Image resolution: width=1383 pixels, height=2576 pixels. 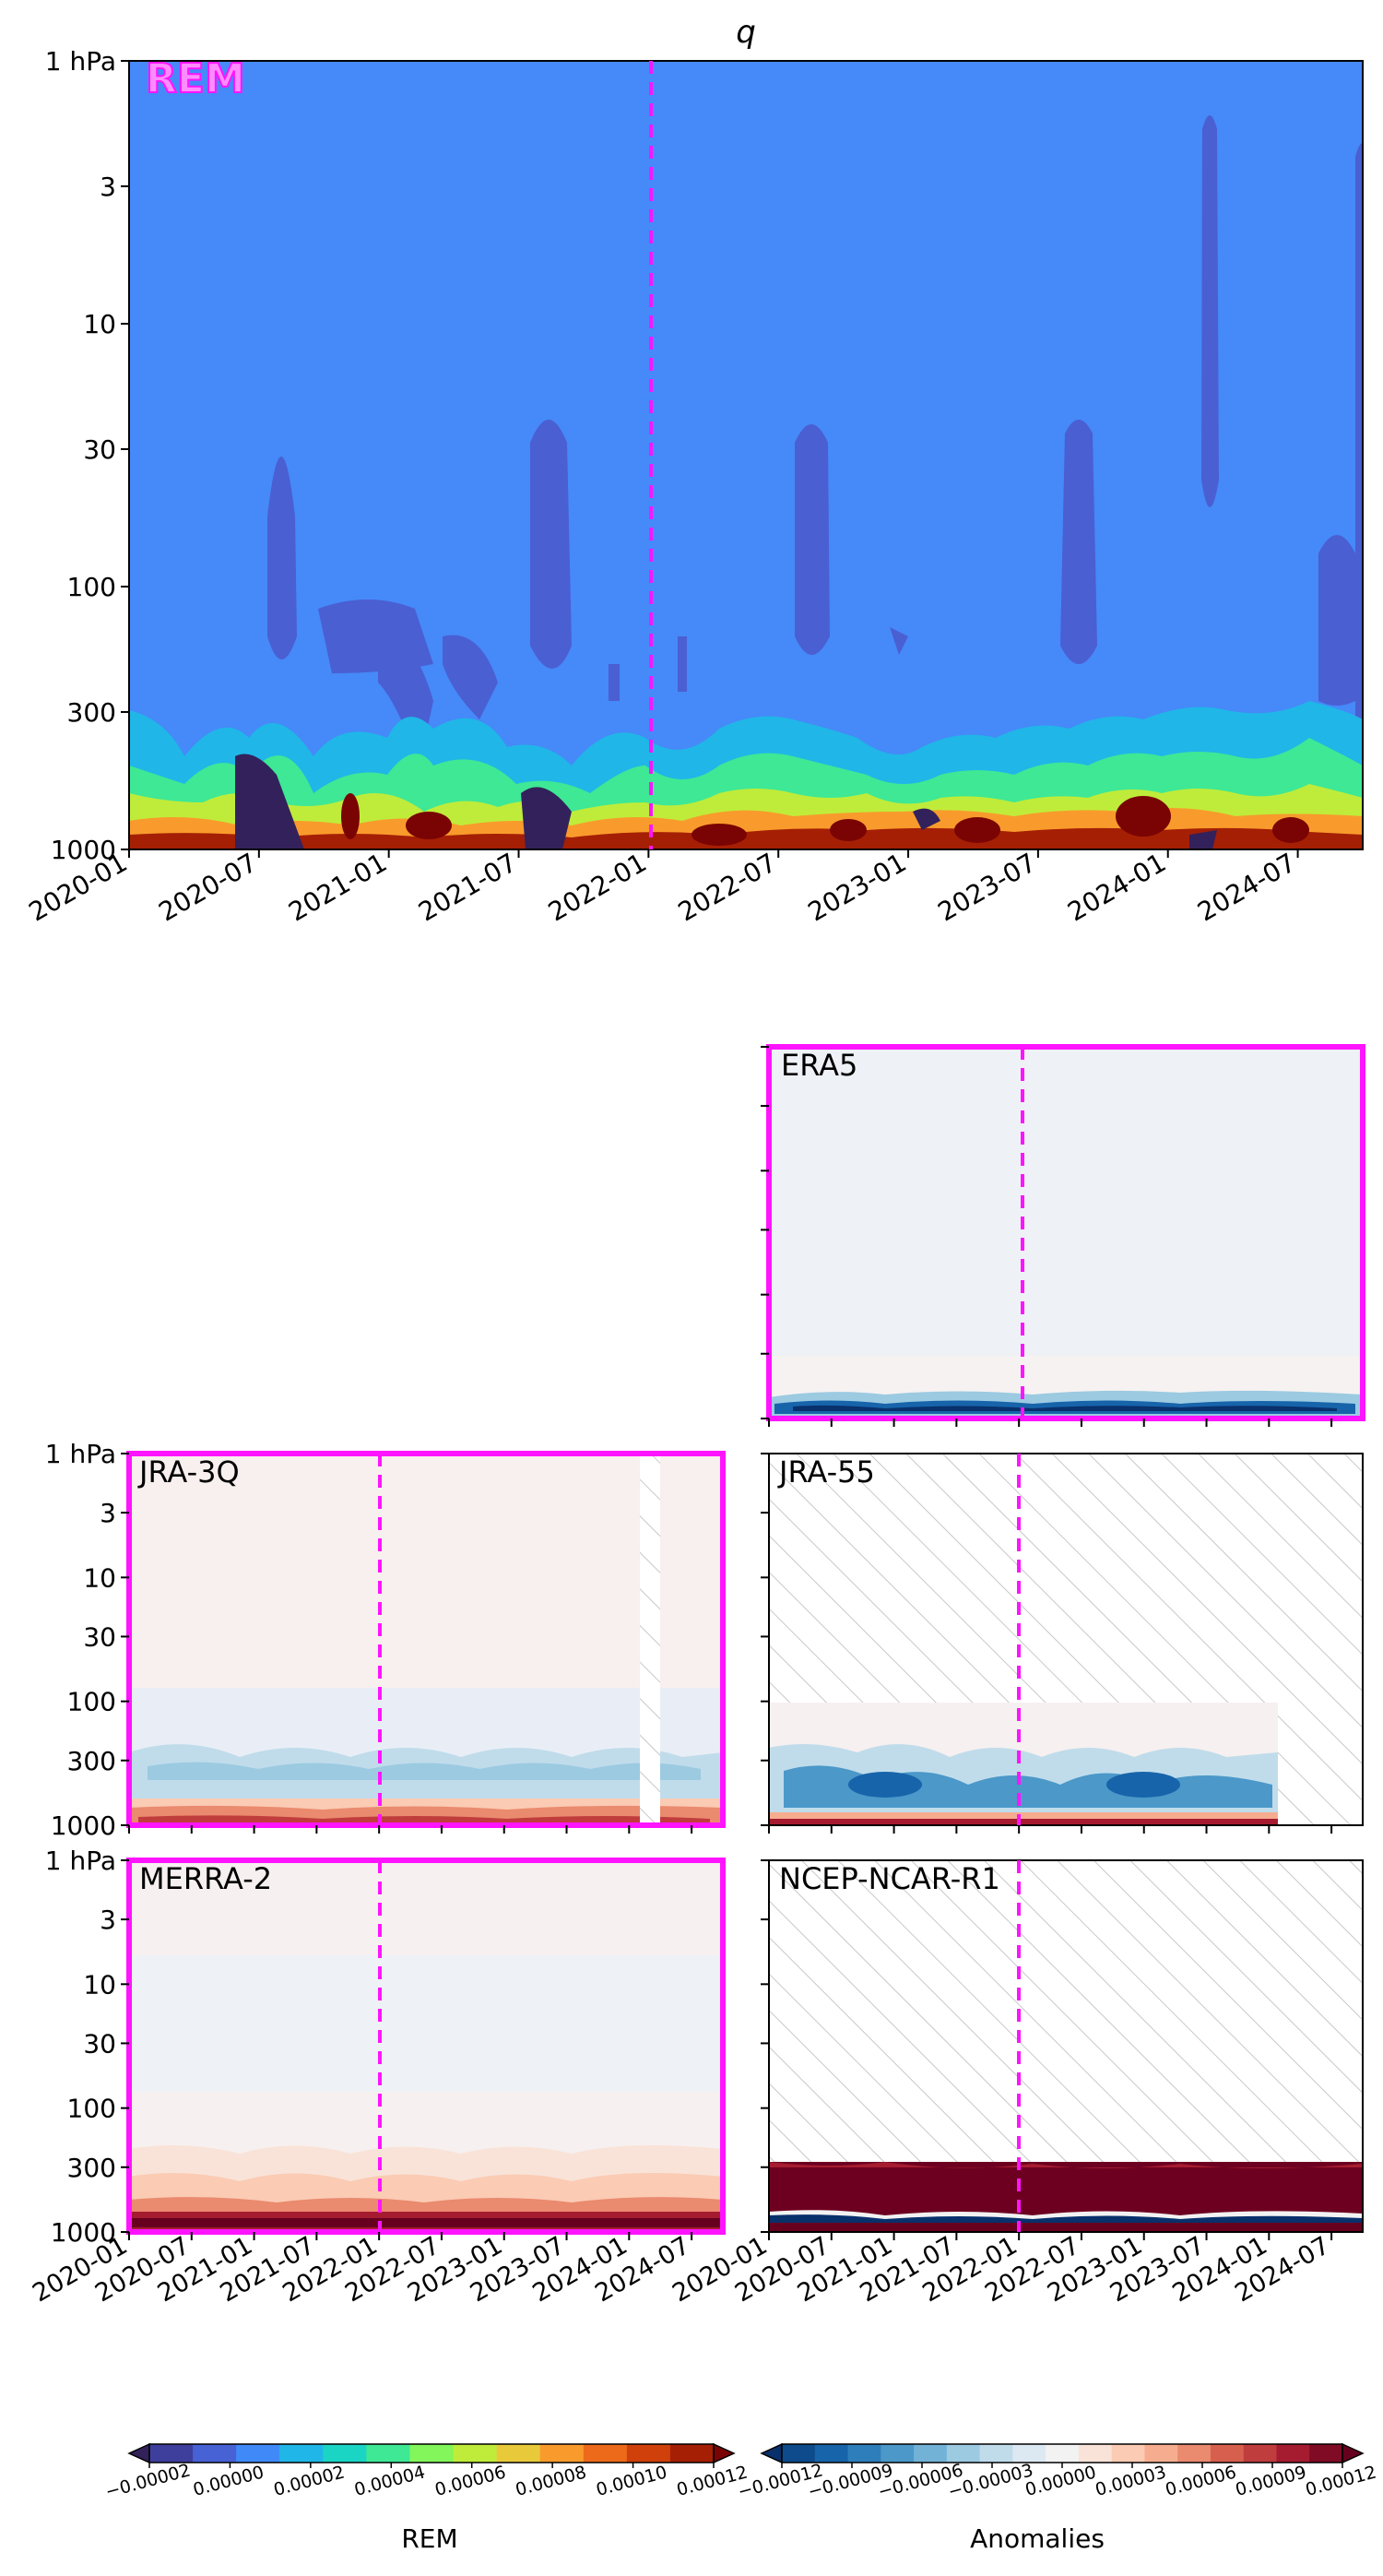 I want to click on jra3q-ytick-label: 3, so click(x=108, y=1513).